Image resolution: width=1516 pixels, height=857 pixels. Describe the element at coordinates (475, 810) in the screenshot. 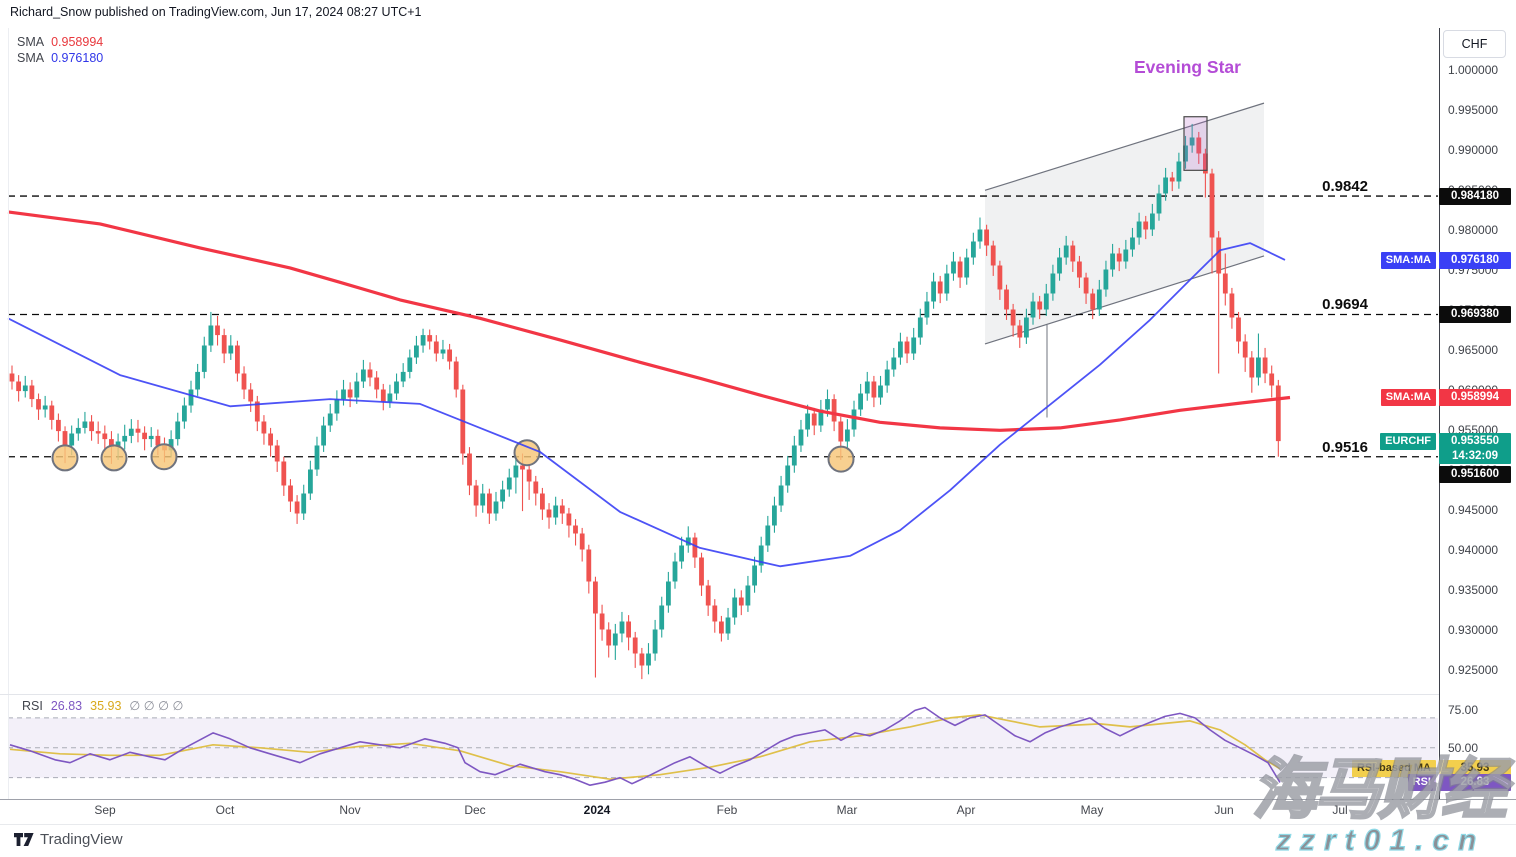

I see `time-tick-Dec: Dec` at that location.